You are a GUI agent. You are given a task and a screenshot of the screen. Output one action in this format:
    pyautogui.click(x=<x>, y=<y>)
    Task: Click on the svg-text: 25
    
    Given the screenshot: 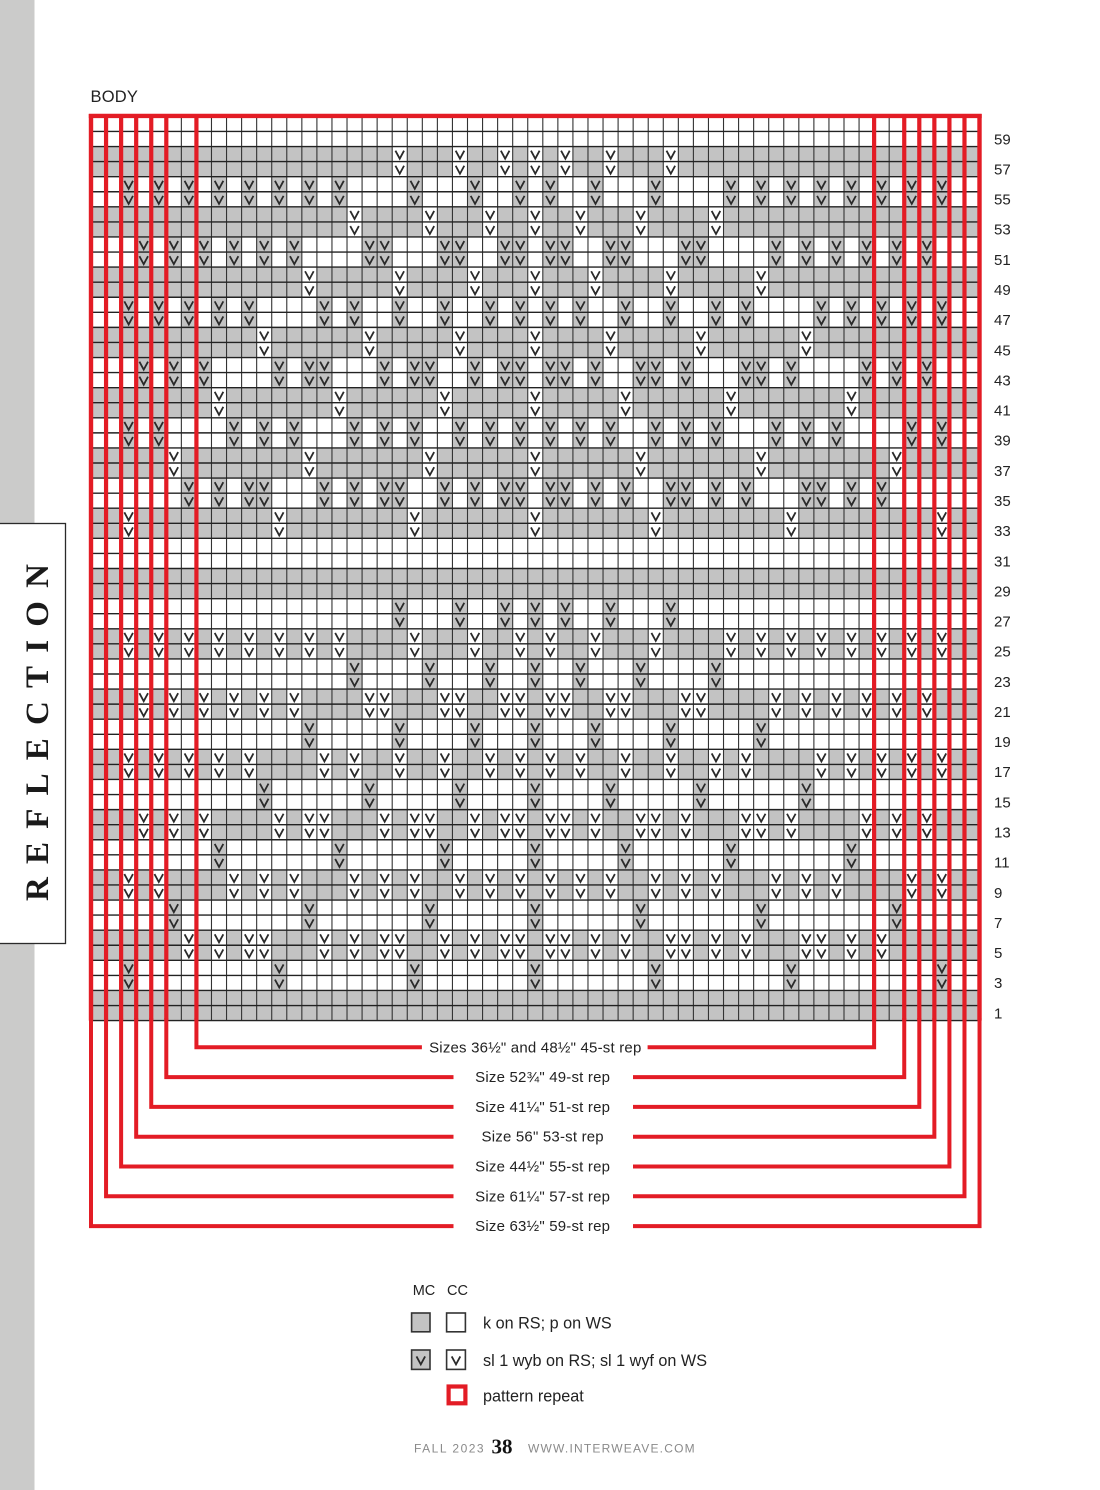 What is the action you would take?
    pyautogui.click(x=1002, y=652)
    